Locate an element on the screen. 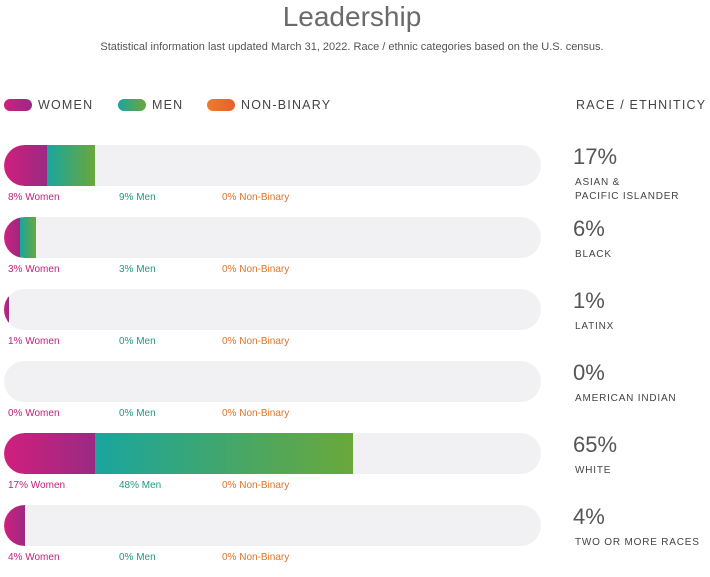 Image resolution: width=710 pixels, height=577 pixels. legend-item-non-binary: NON-BINARY is located at coordinates (269, 105).